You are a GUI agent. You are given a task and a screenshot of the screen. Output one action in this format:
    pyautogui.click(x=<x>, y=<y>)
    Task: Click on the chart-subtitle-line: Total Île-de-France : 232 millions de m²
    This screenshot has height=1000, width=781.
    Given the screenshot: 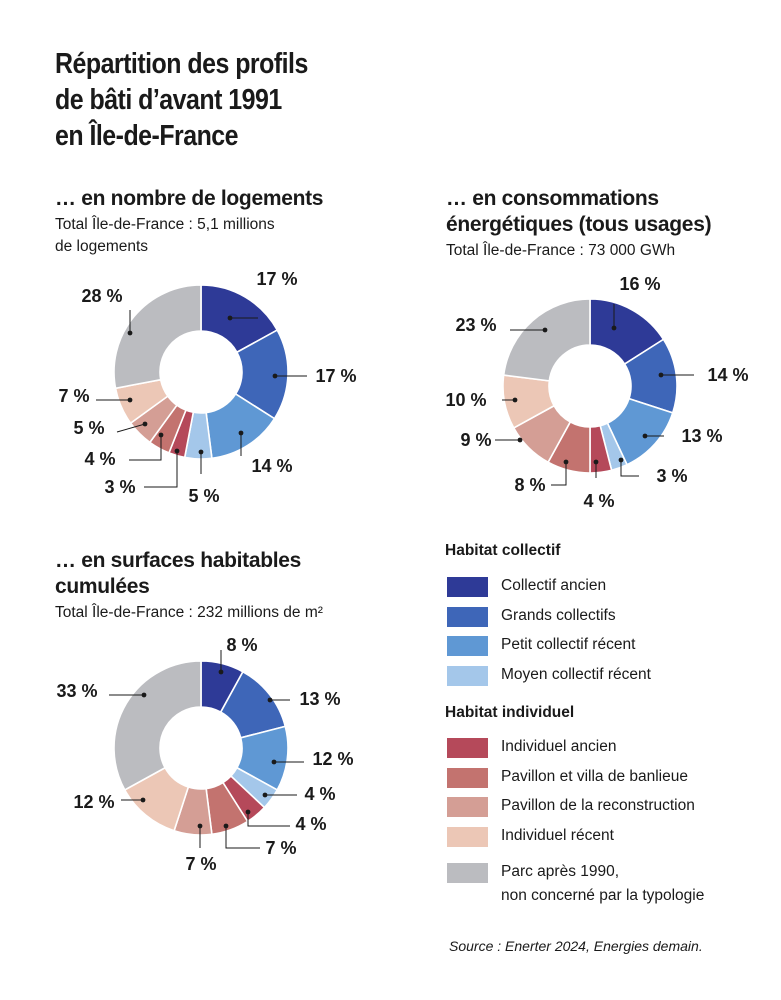 What is the action you would take?
    pyautogui.click(x=189, y=612)
    